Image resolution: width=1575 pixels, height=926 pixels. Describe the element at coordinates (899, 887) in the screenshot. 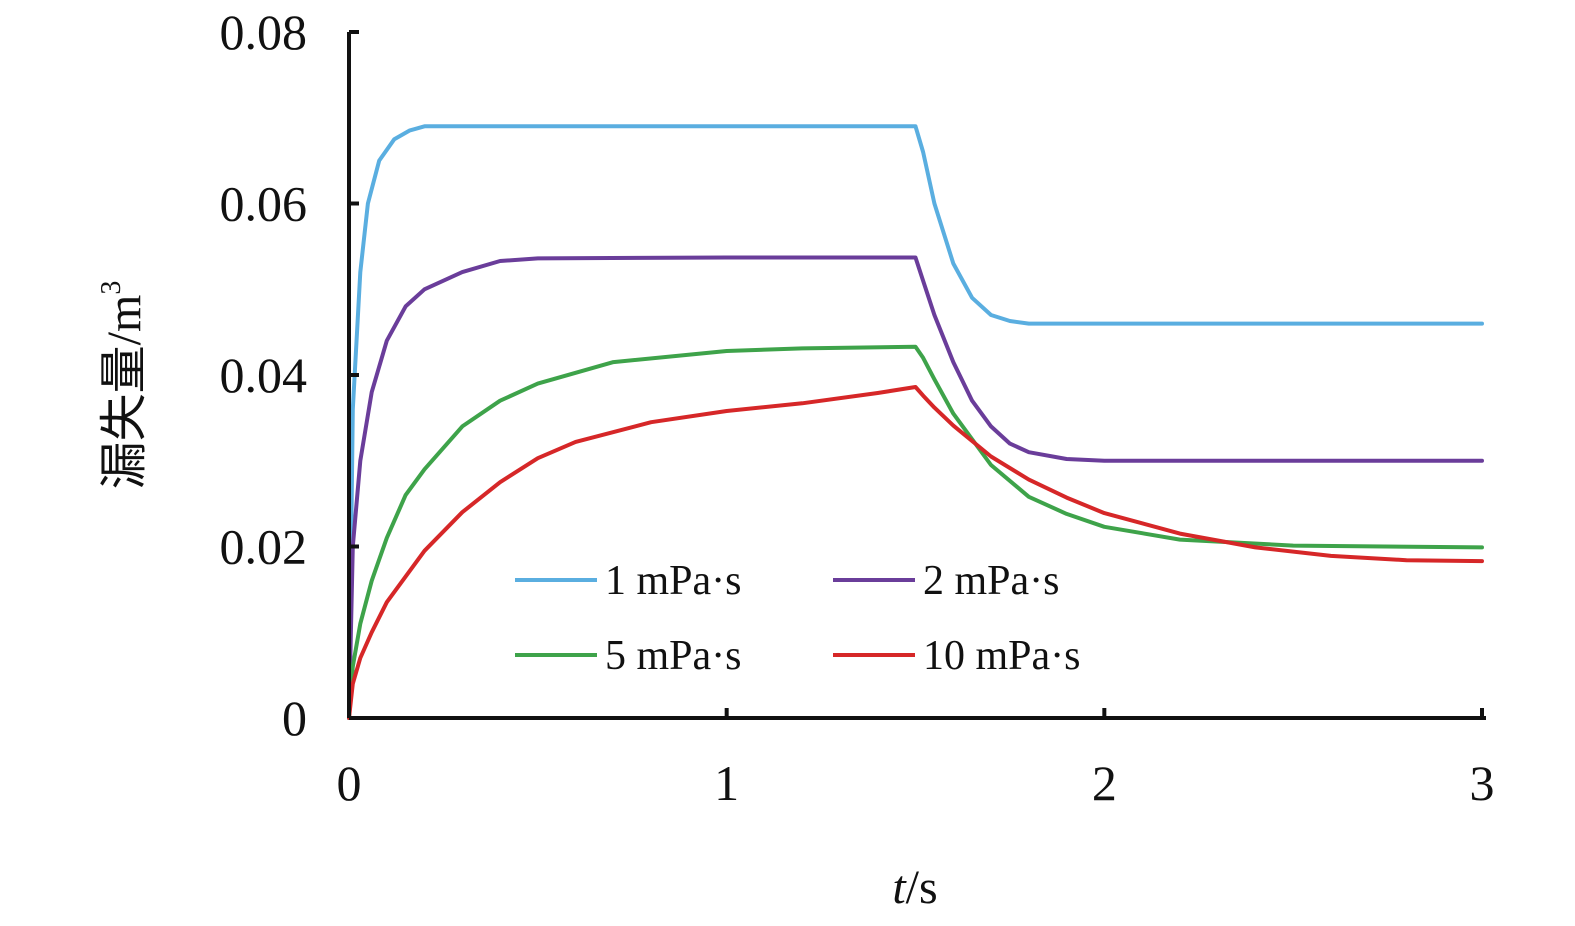

I see `x-axis-title-var: t` at that location.